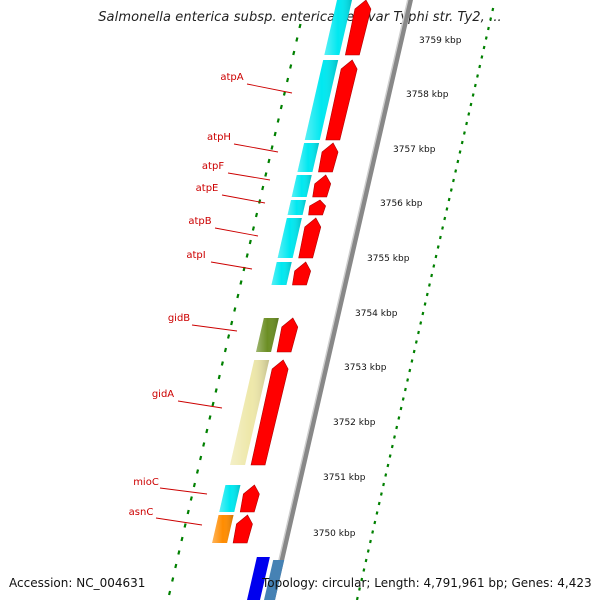  I want to click on kbp-label: 3753 kbp, so click(365, 368).